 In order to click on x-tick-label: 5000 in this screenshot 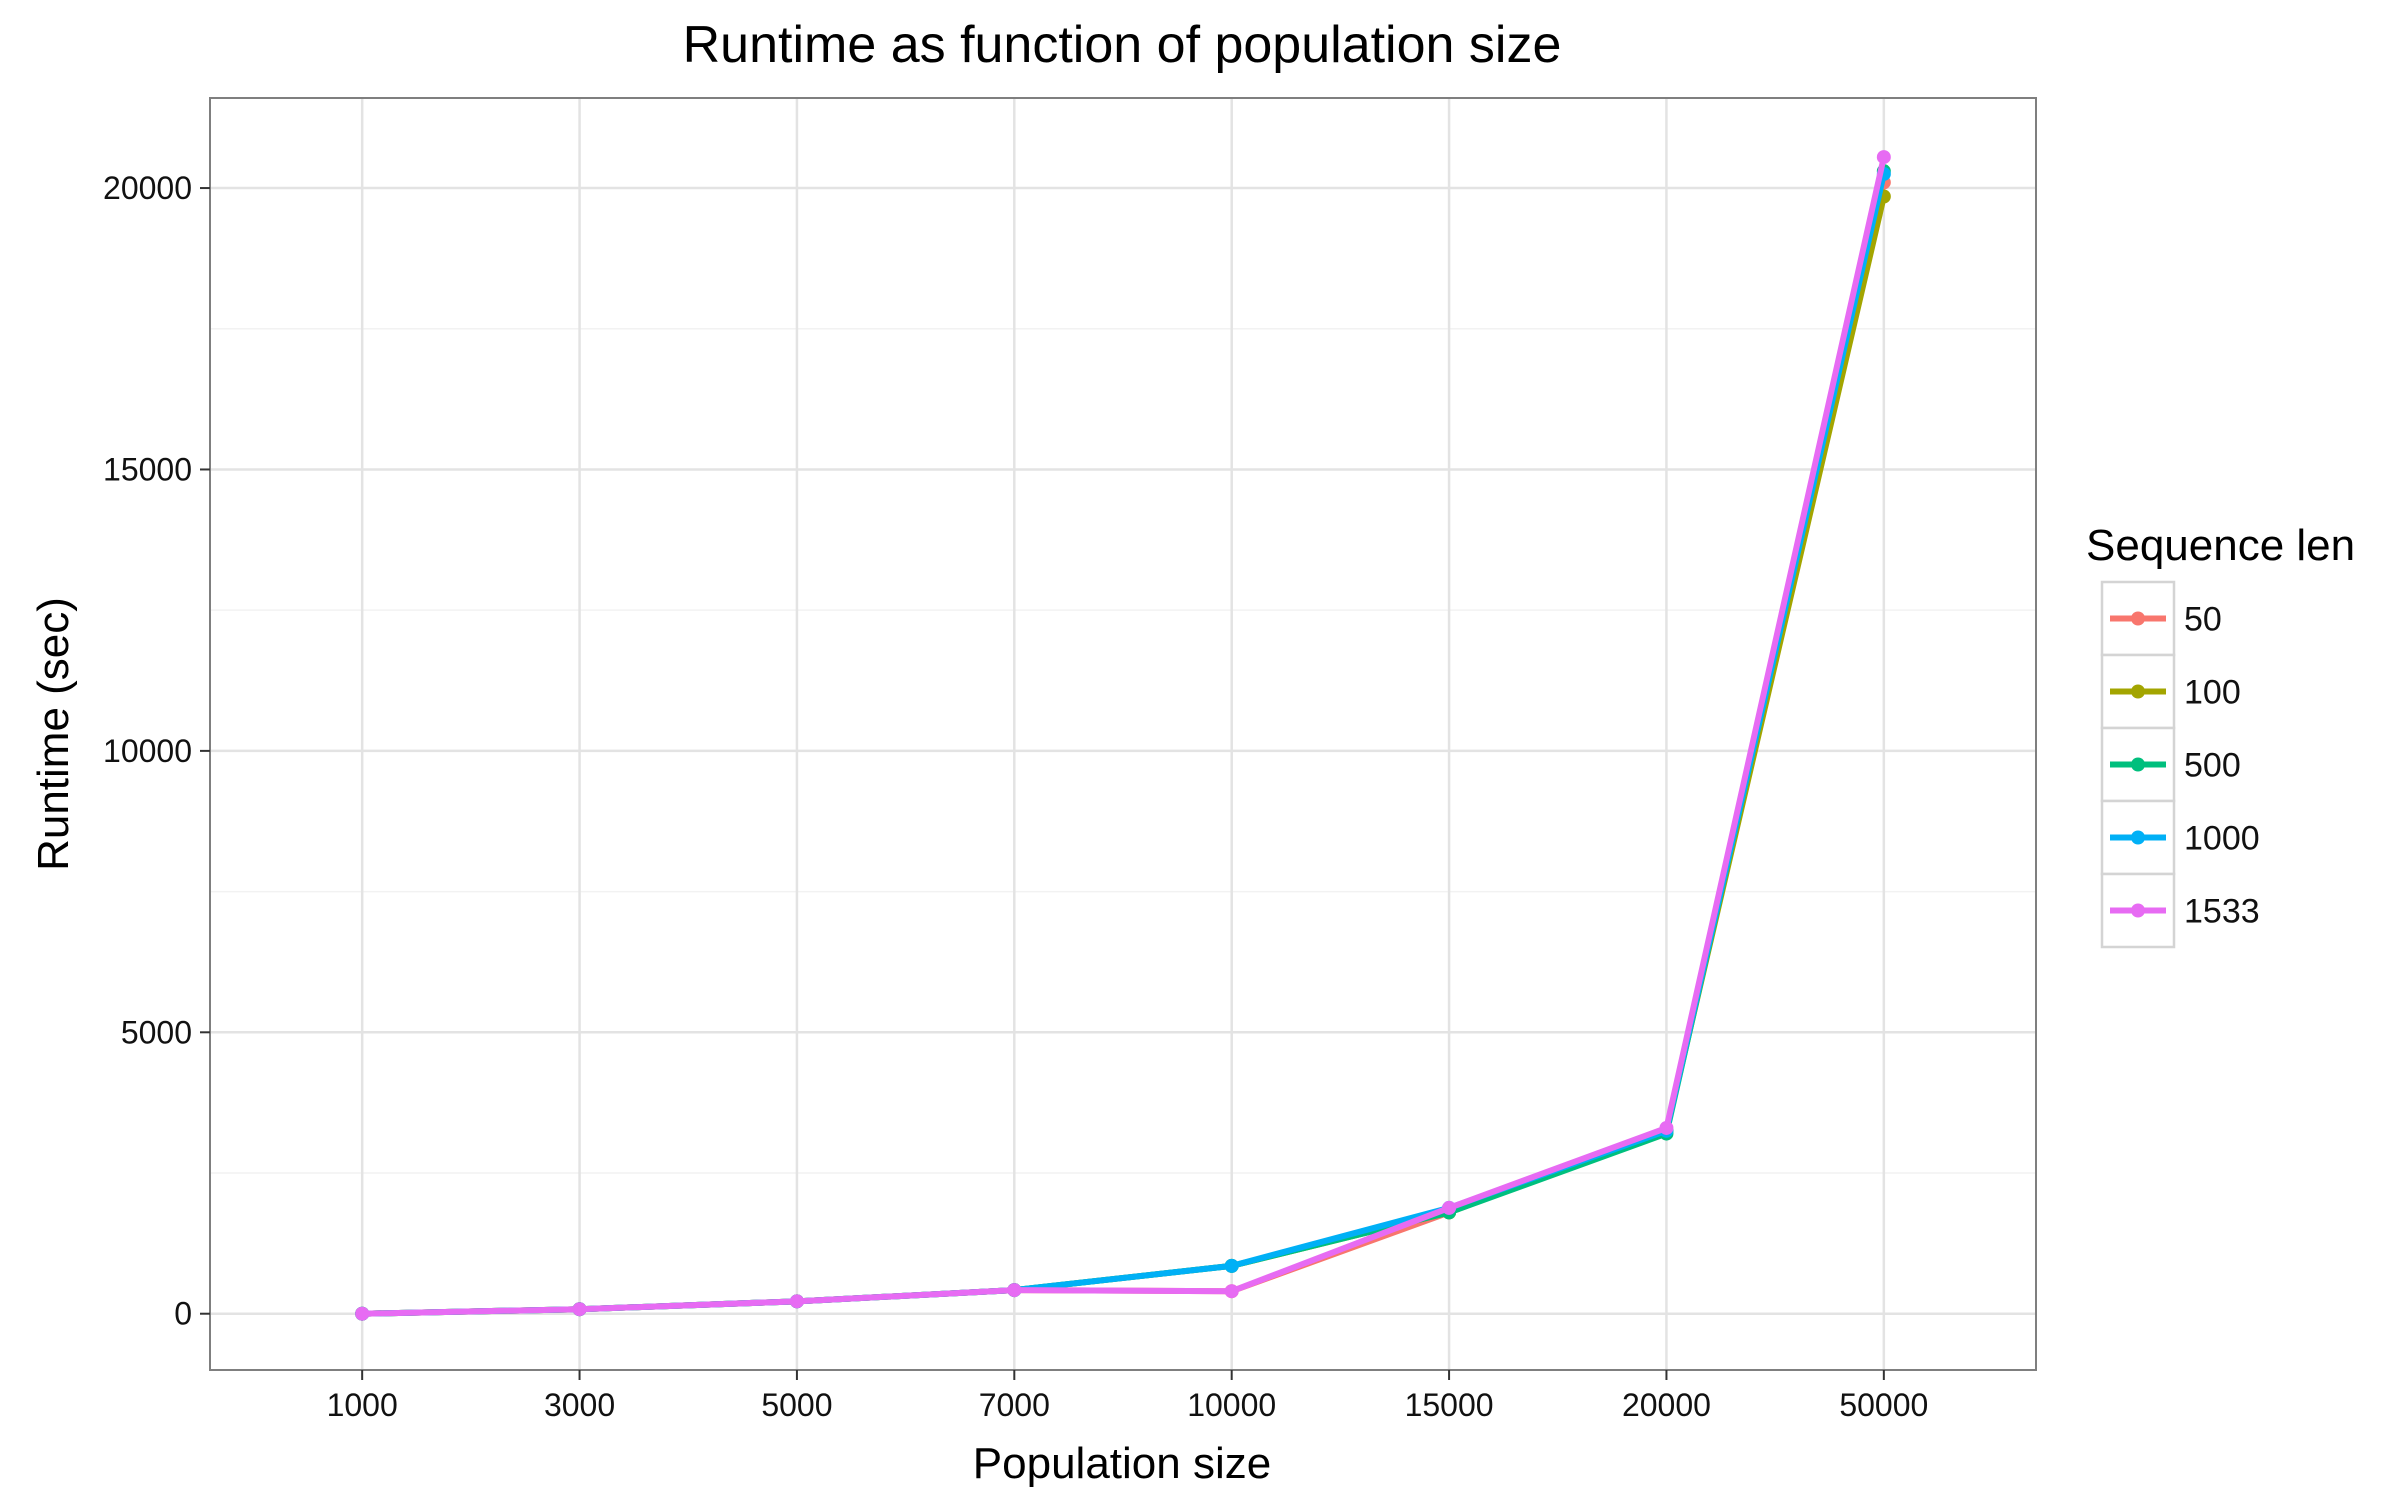, I will do `click(796, 1405)`.